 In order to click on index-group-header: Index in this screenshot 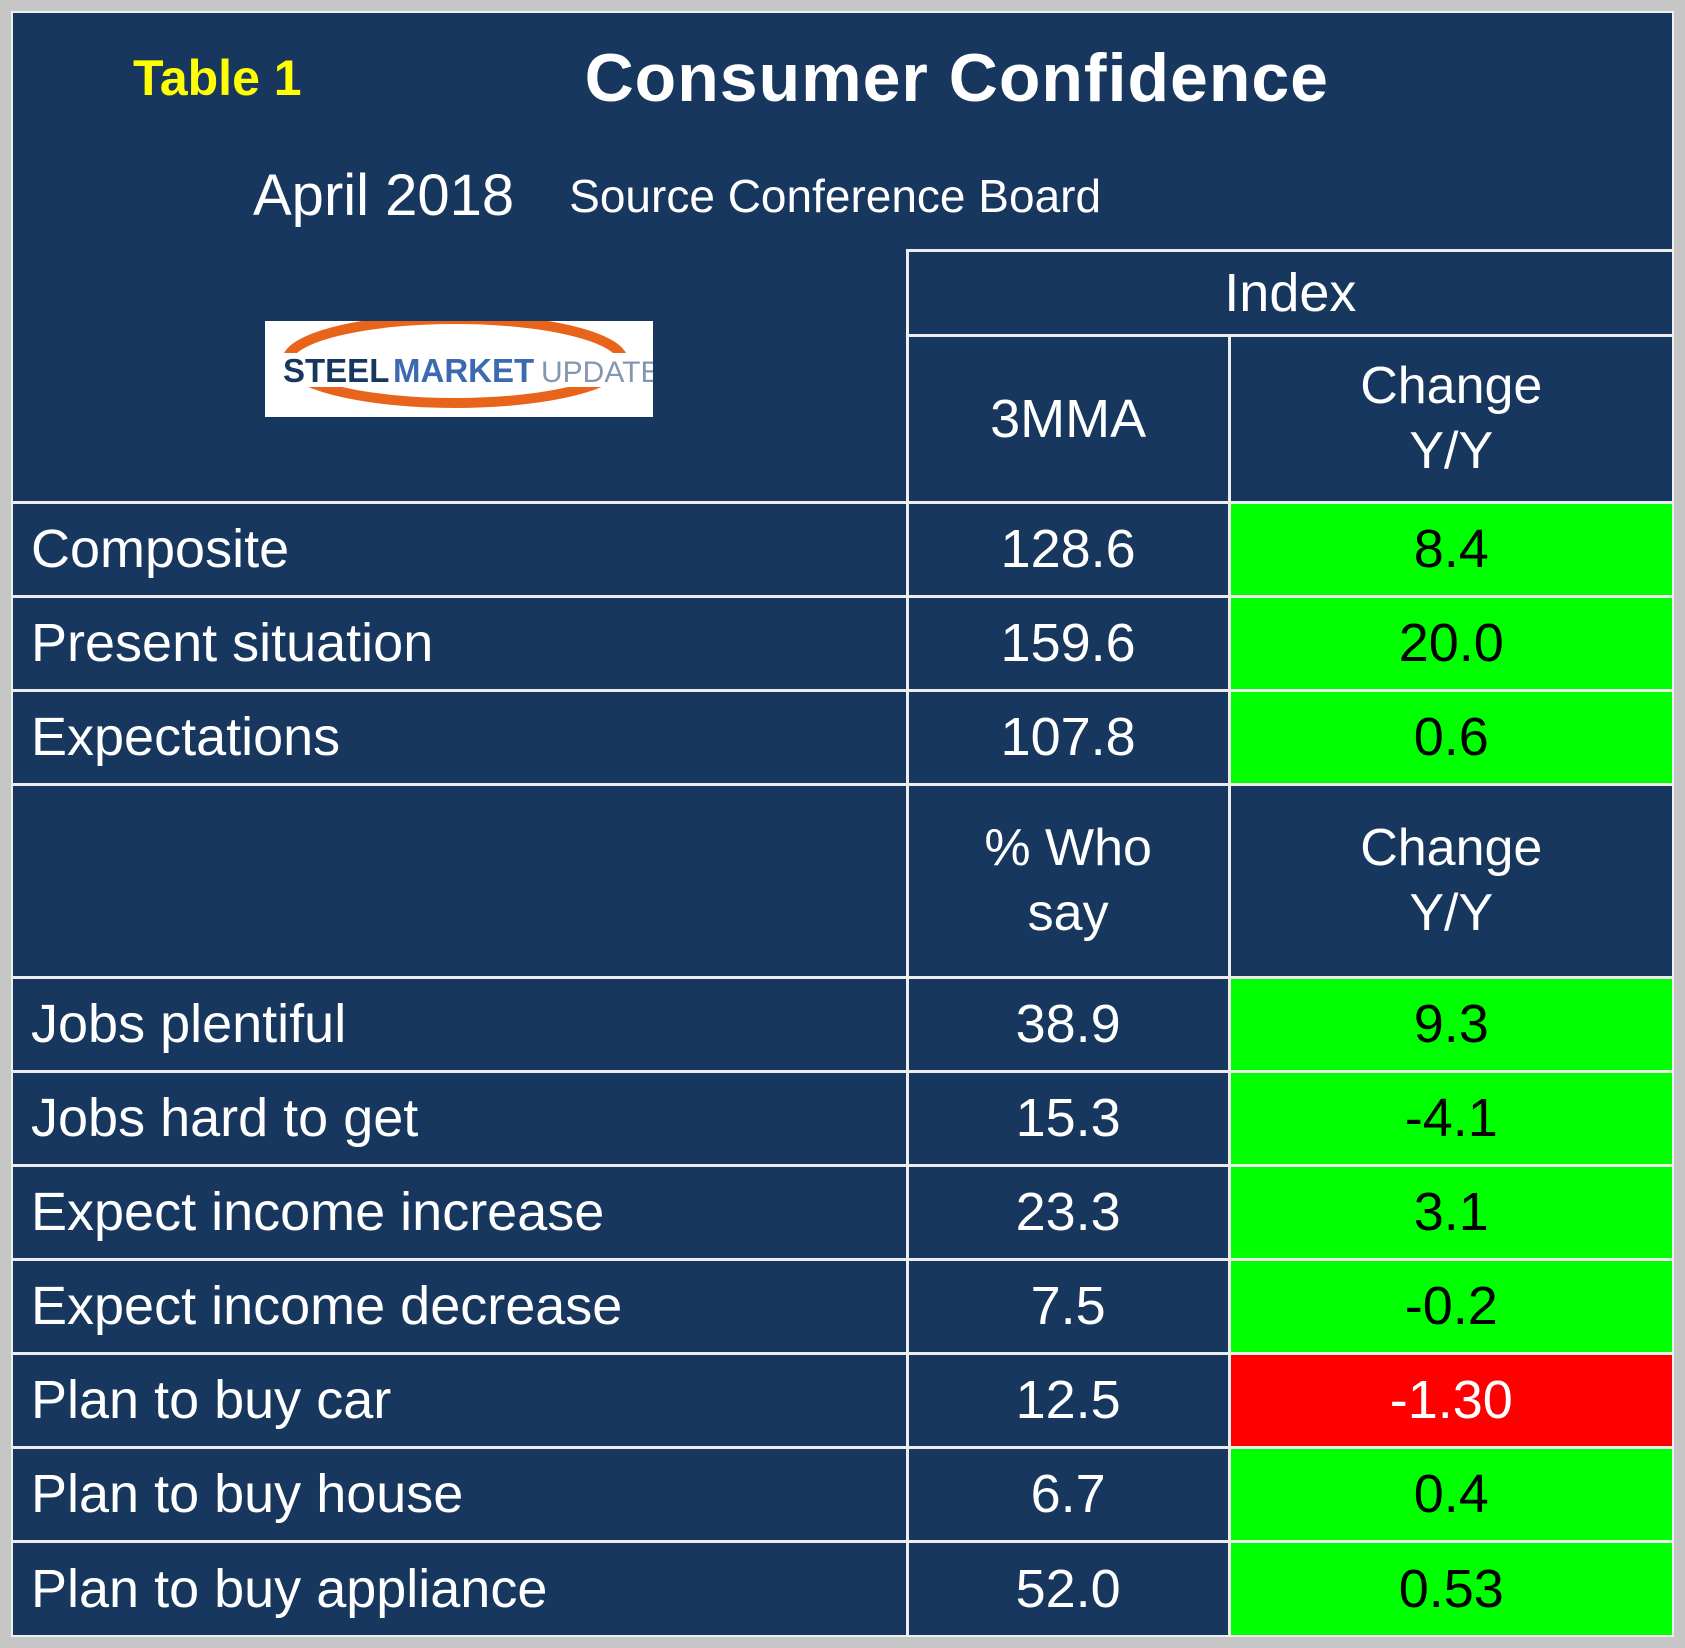, I will do `click(1289, 292)`.